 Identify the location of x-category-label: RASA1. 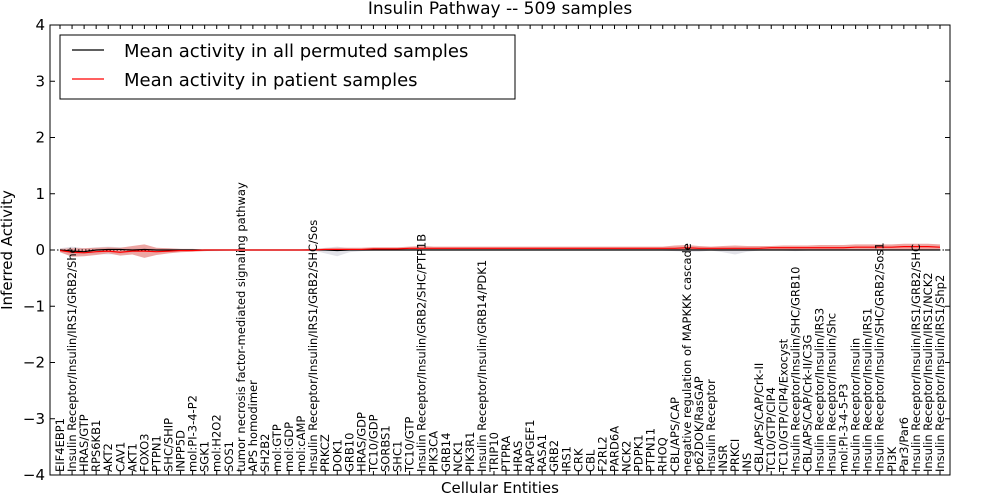
(542, 453).